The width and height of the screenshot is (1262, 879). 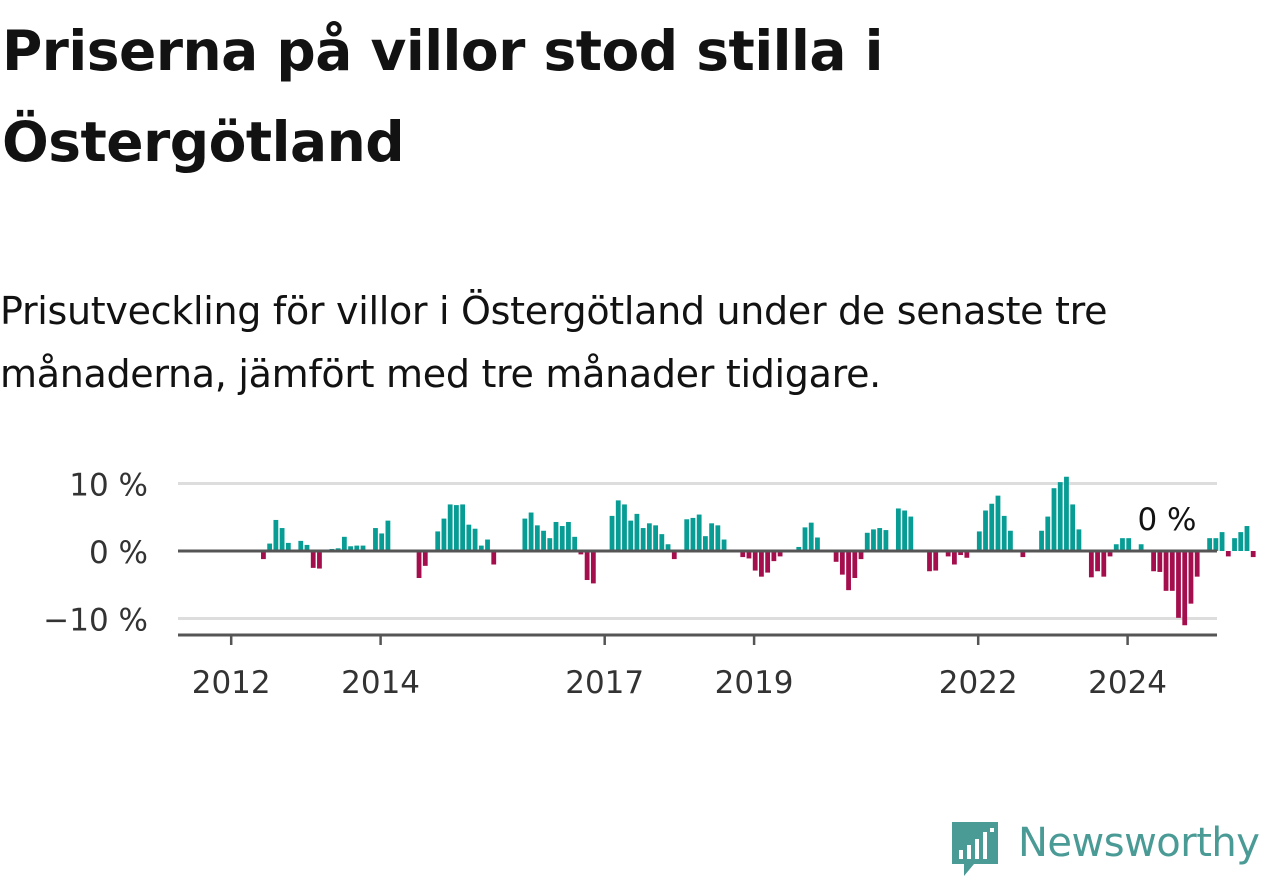 I want to click on y-tick-label: −10 %, so click(x=95, y=621).